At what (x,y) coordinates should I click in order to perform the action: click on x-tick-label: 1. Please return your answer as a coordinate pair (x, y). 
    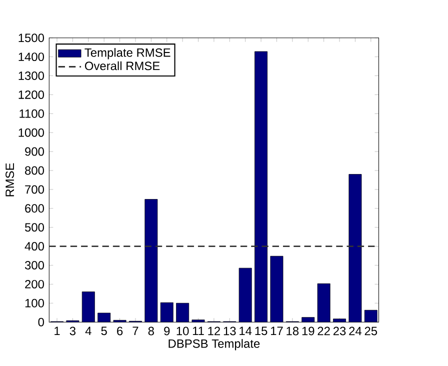
    Looking at the image, I should click on (57, 331).